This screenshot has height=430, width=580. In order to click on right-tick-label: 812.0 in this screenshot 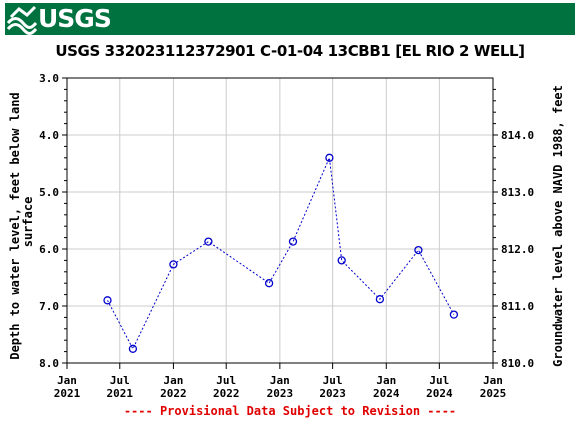, I will do `click(517, 249)`.